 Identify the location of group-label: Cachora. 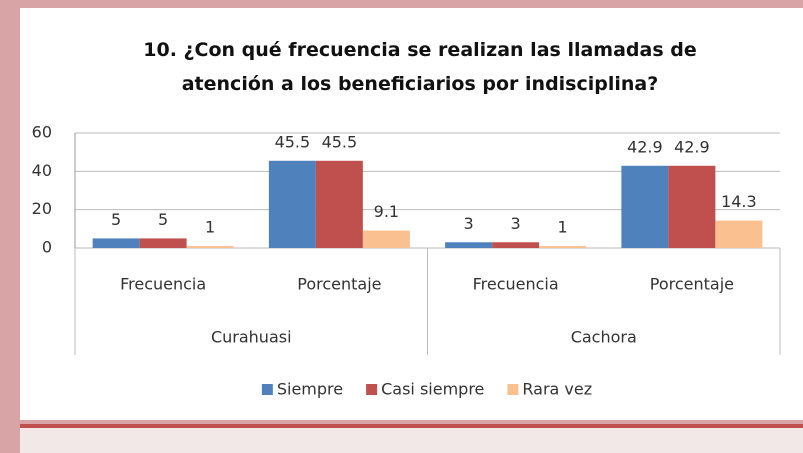
(604, 337).